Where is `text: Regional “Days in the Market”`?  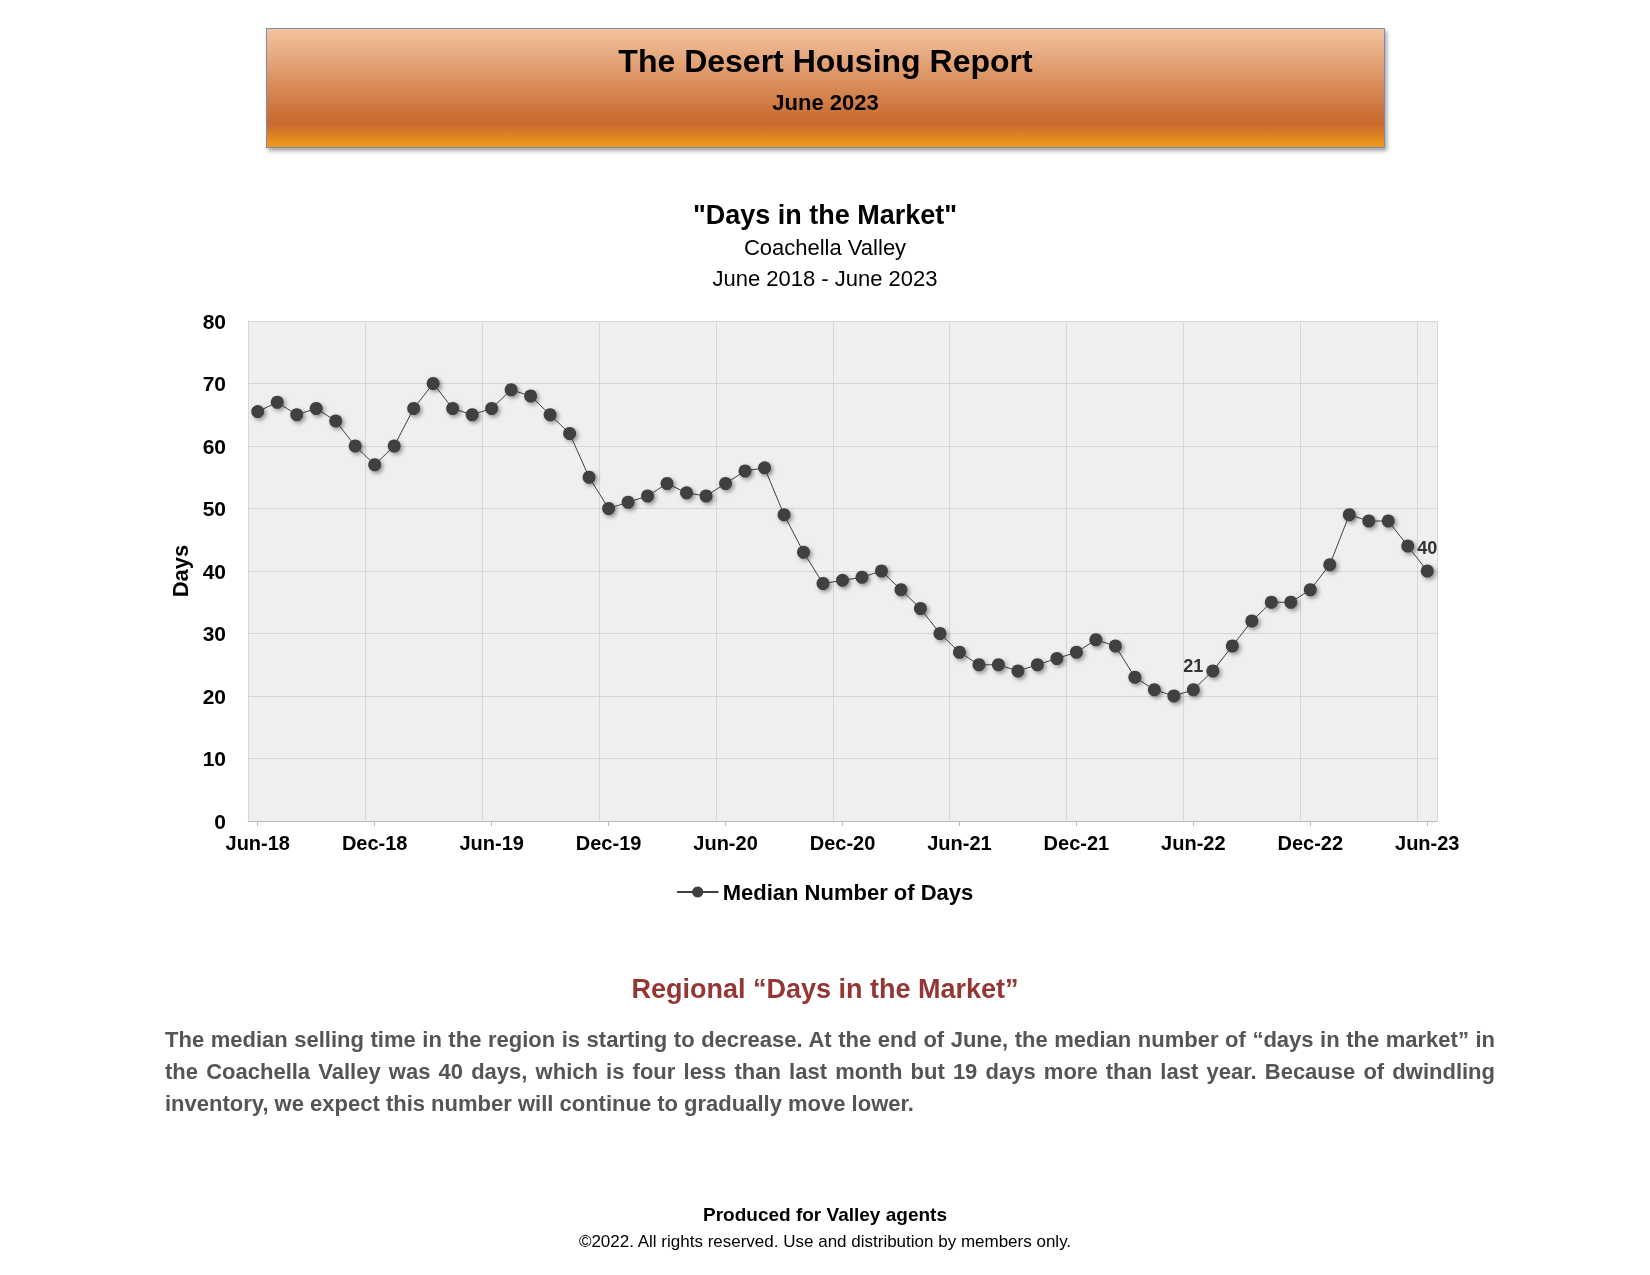 text: Regional “Days in the Market” is located at coordinates (825, 989).